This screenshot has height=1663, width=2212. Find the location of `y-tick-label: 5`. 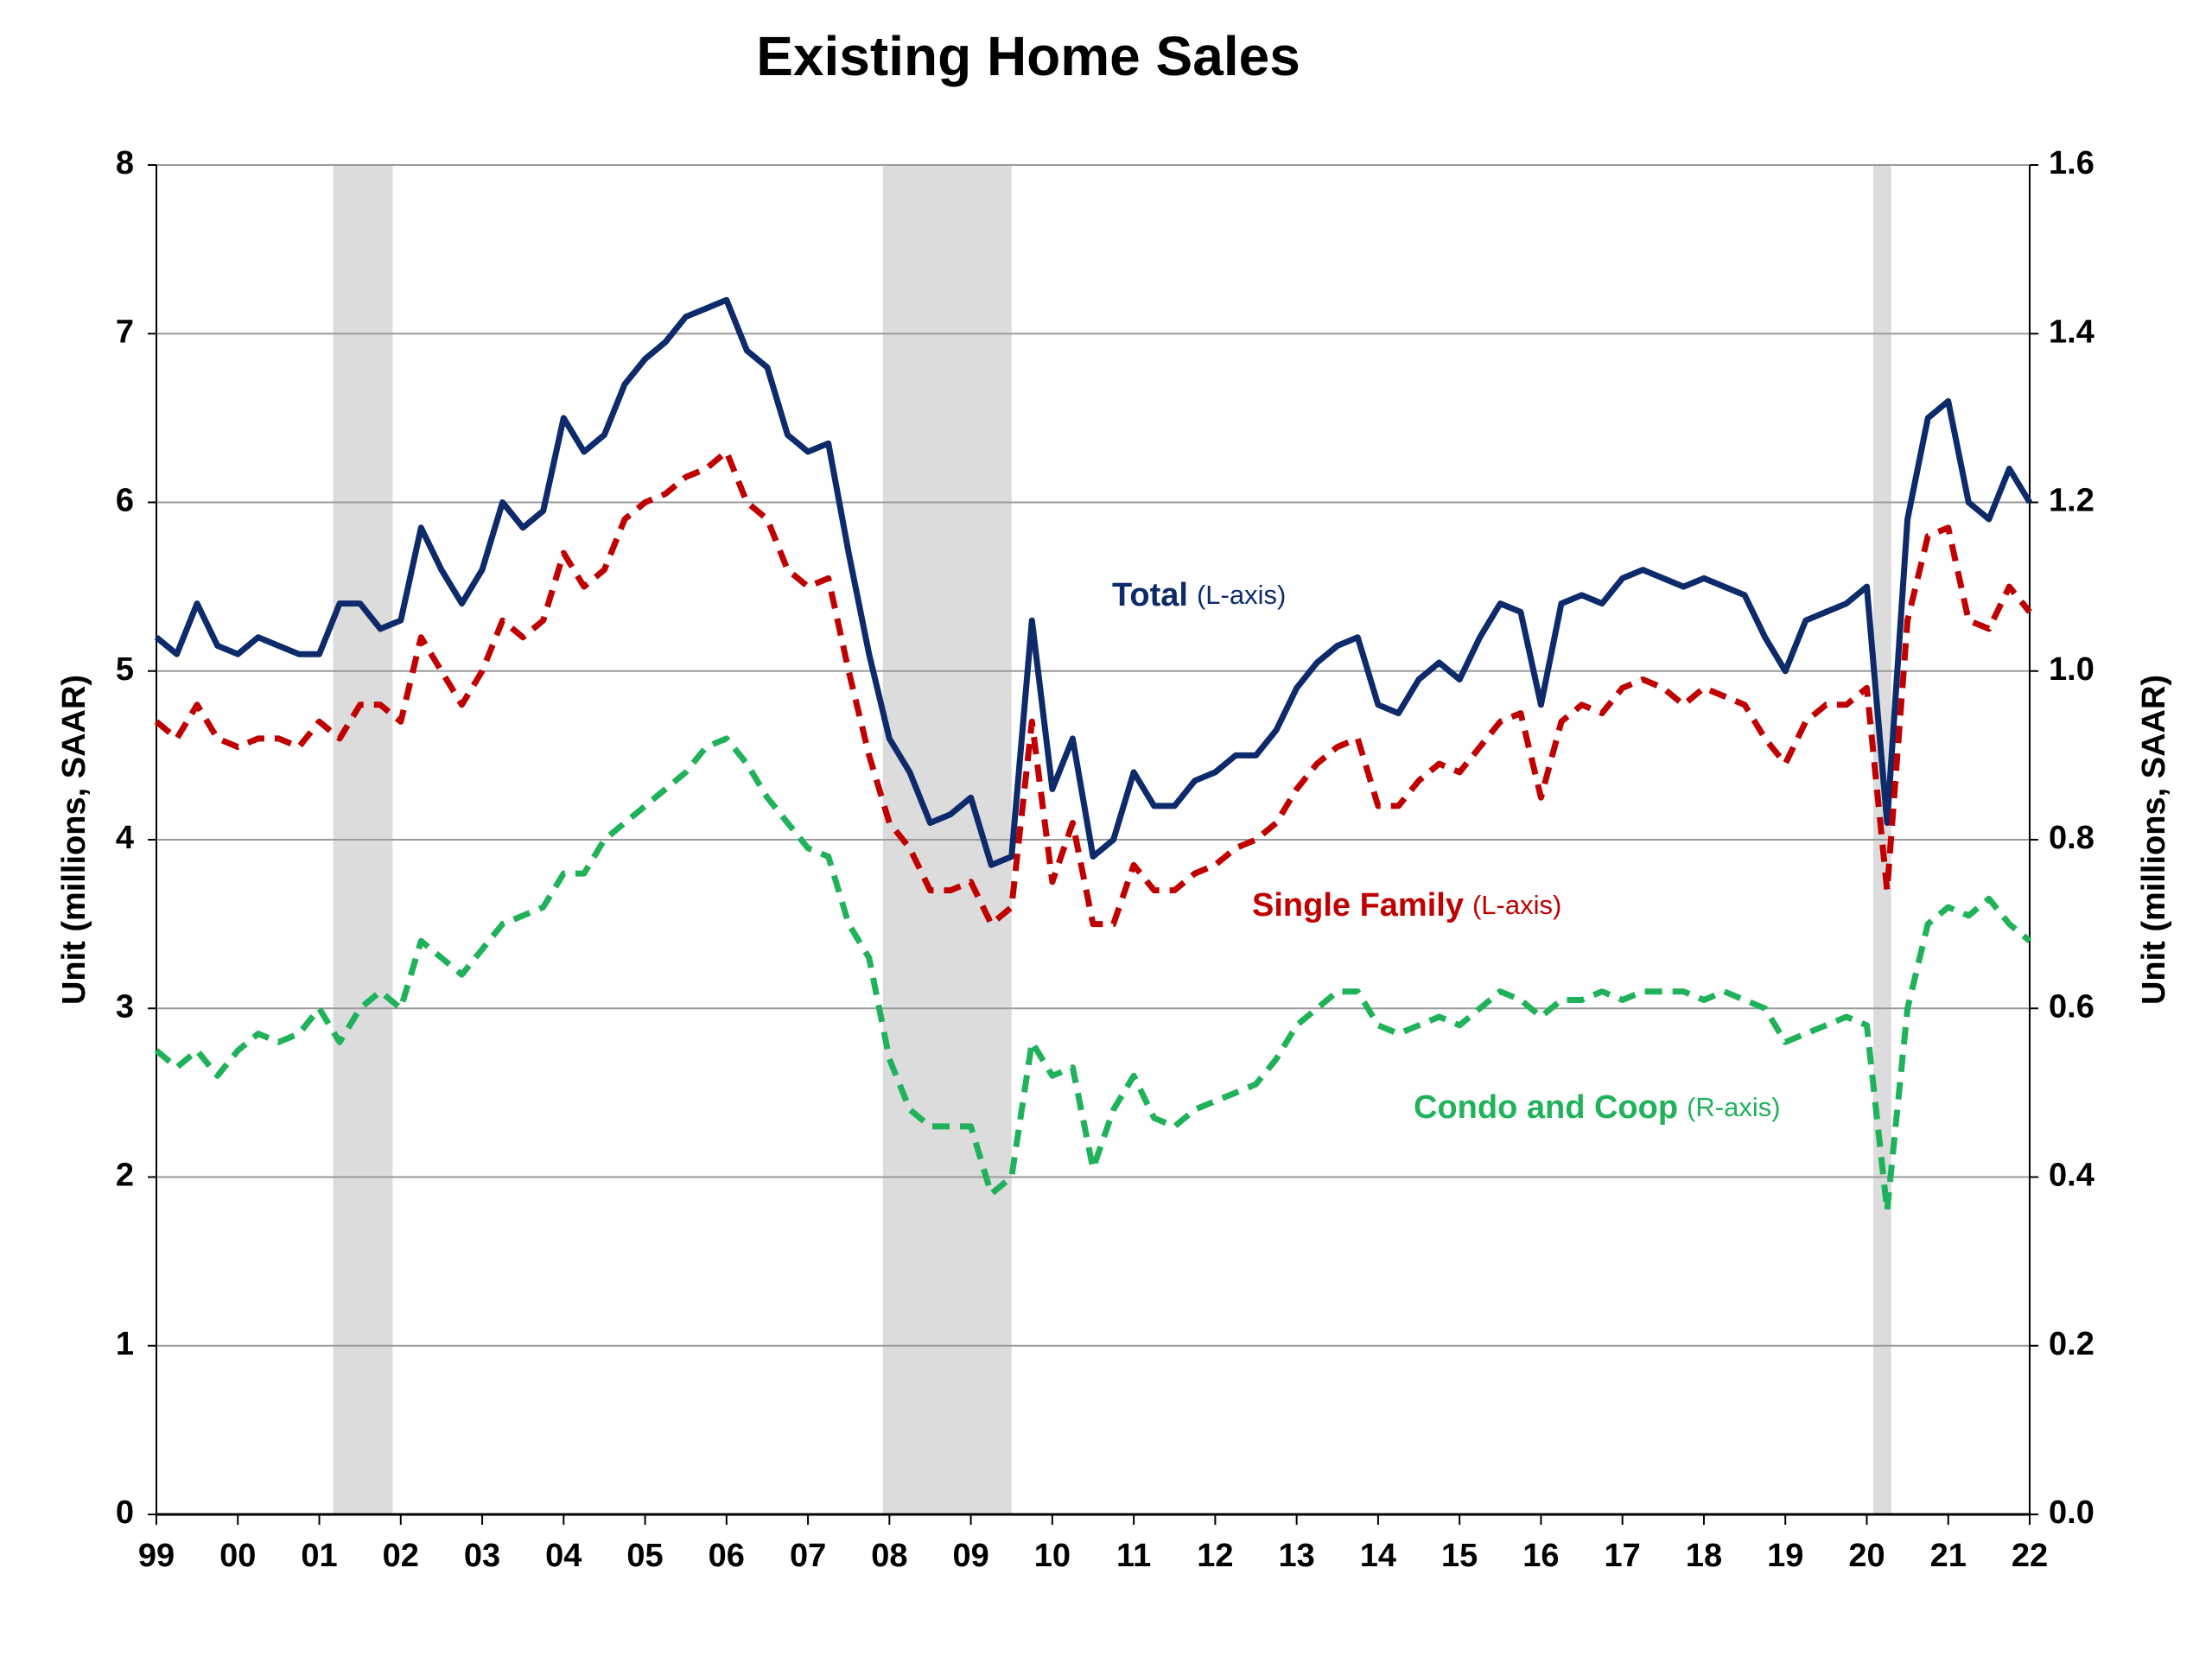

y-tick-label: 5 is located at coordinates (125, 670).